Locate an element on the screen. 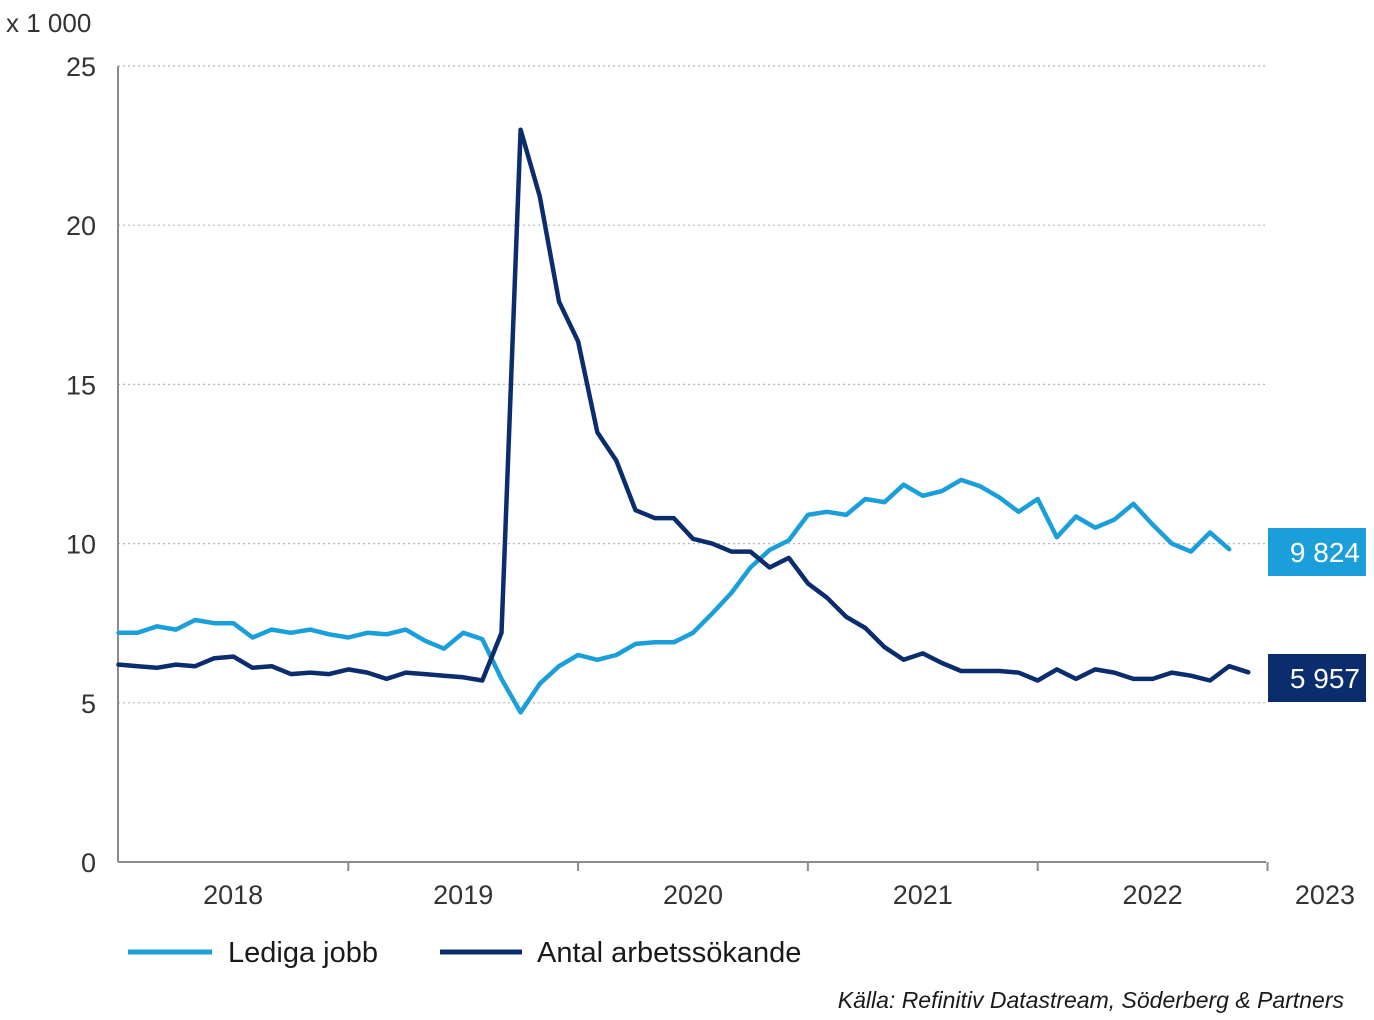 The image size is (1374, 1020). end-label-0: 9 824 is located at coordinates (1317, 552).